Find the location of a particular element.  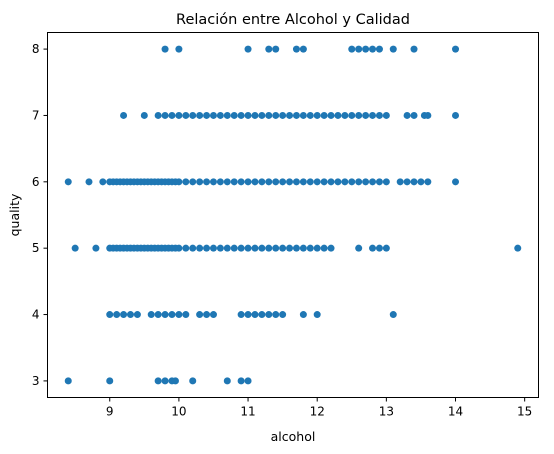

y-tick-label: 7 is located at coordinates (36, 115).